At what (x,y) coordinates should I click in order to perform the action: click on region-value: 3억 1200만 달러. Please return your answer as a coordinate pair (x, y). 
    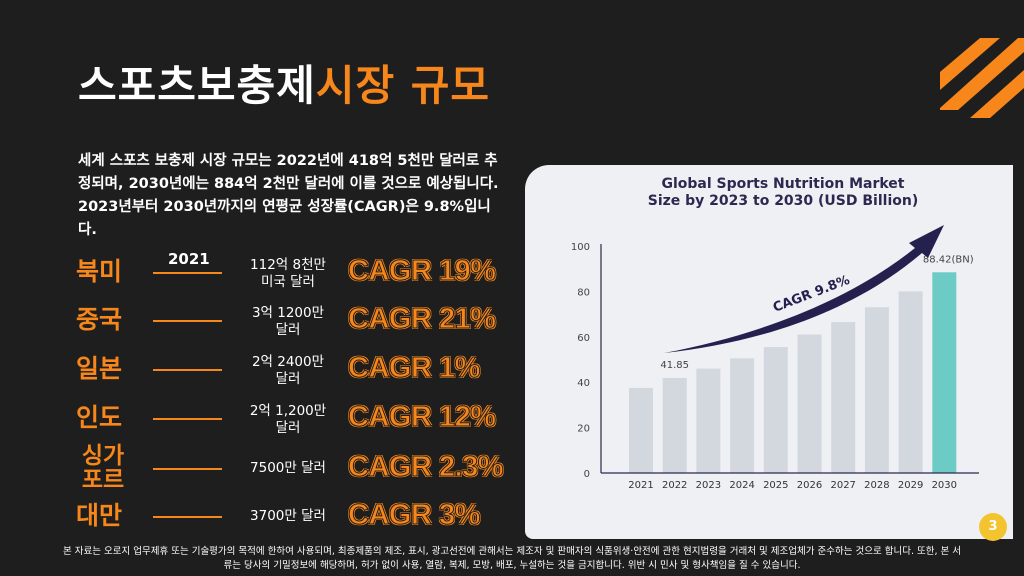
    Looking at the image, I should click on (288, 322).